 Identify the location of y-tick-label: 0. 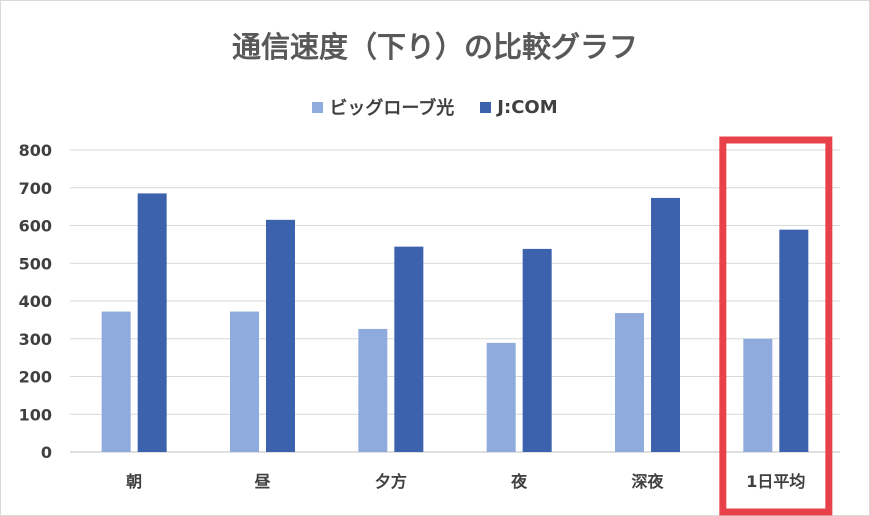
(46, 452).